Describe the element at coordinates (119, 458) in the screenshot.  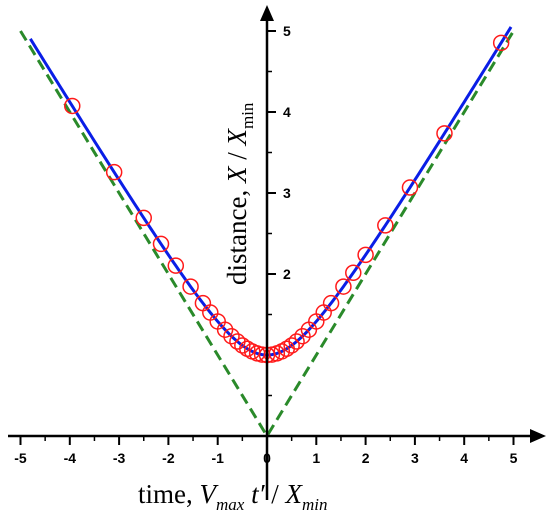
I see `x-tick-label: -3` at that location.